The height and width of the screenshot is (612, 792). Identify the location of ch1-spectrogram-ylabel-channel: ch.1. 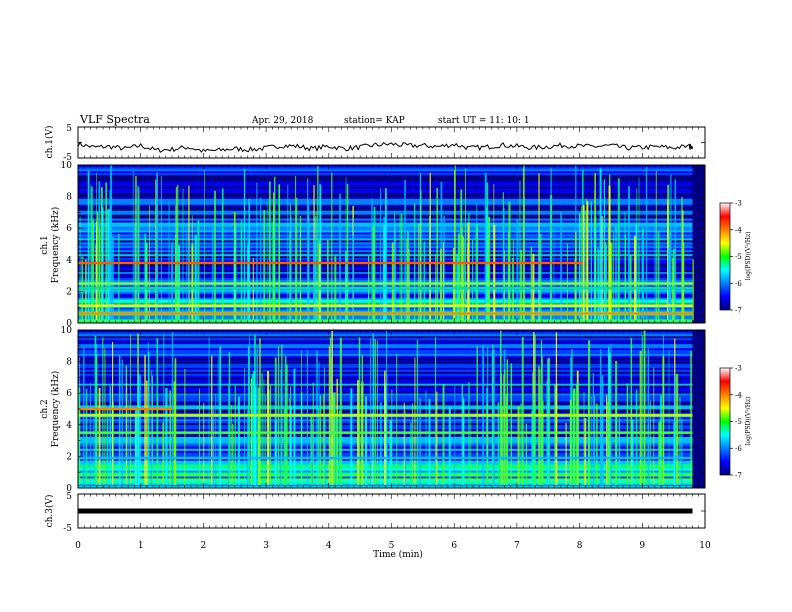
(45, 244).